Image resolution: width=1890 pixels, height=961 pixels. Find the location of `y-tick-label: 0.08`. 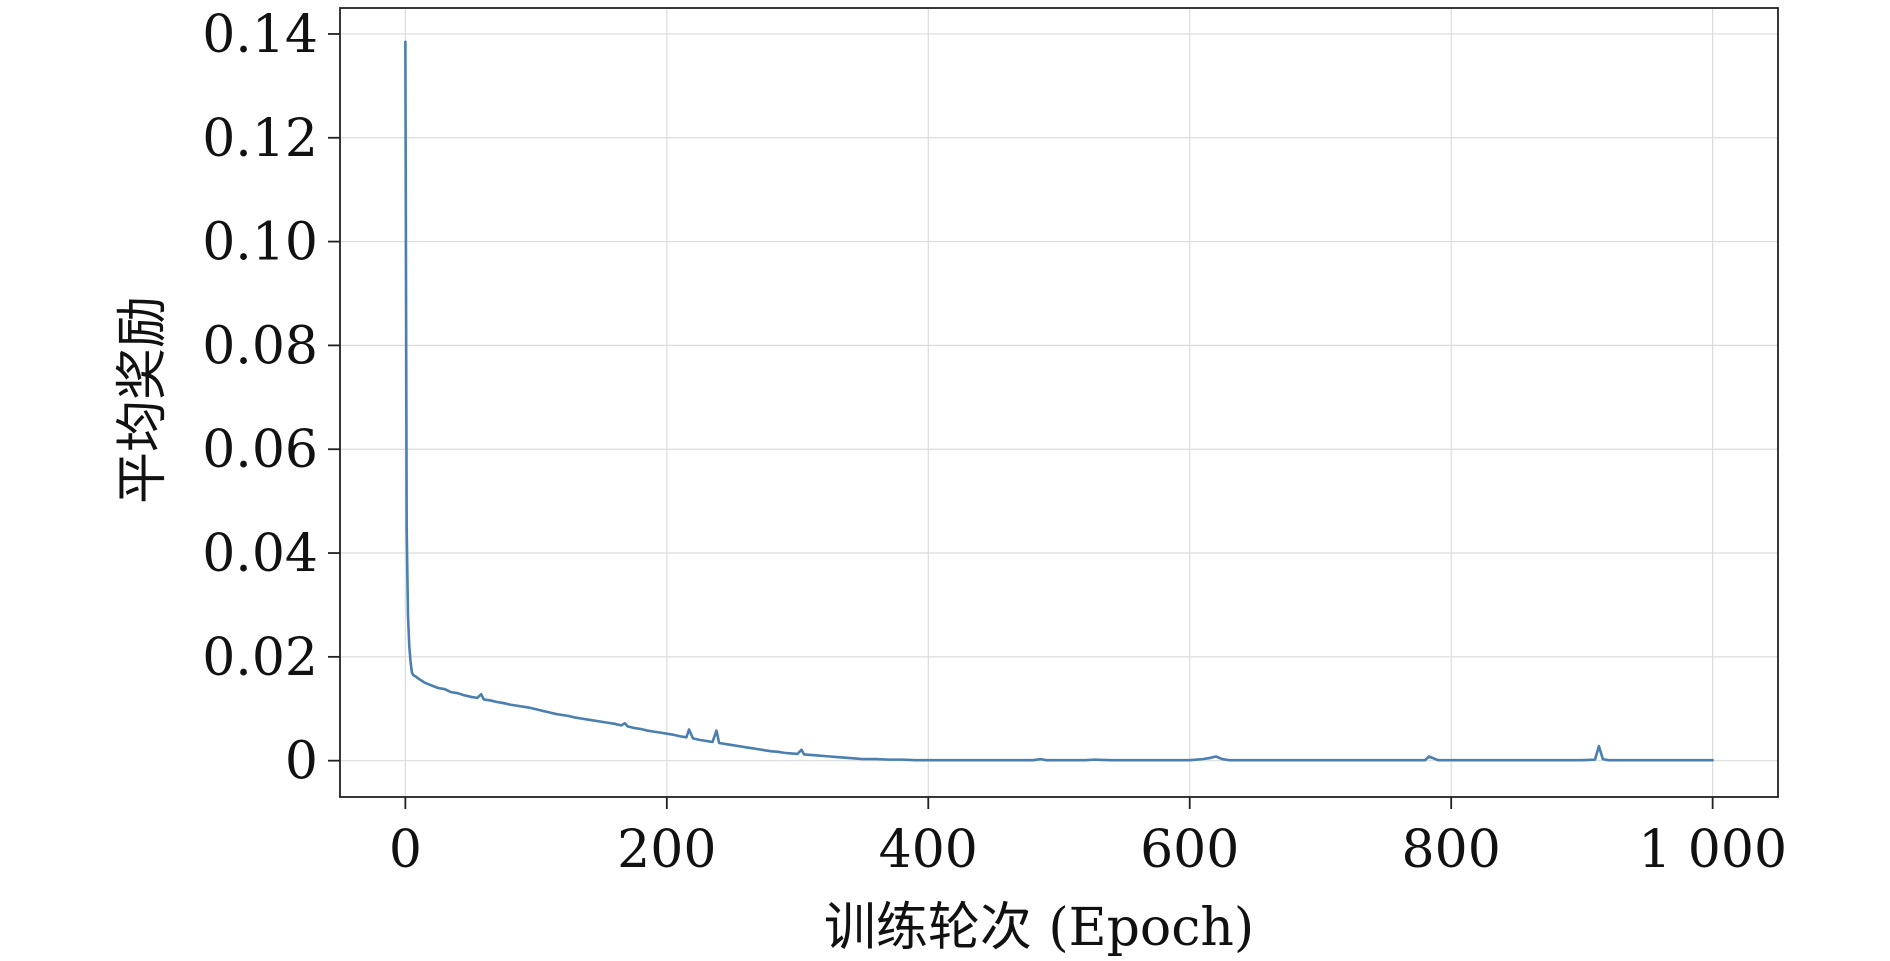

y-tick-label: 0.08 is located at coordinates (260, 346).